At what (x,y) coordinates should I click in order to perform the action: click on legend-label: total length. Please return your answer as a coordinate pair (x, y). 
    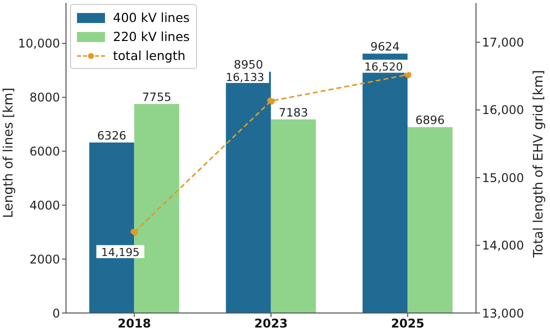
    Looking at the image, I should click on (149, 56).